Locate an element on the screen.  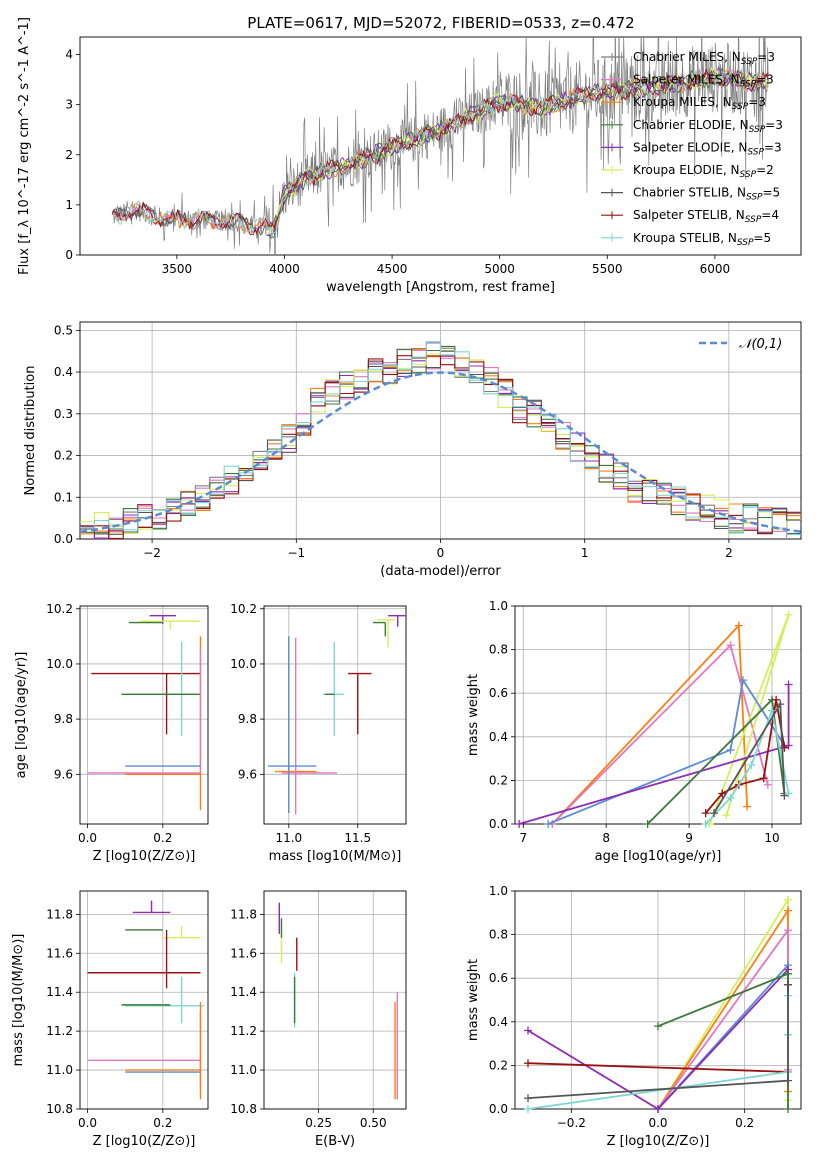
mass_vs_ebv-xtick-label-0: 0.25 is located at coordinates (318, 1123).